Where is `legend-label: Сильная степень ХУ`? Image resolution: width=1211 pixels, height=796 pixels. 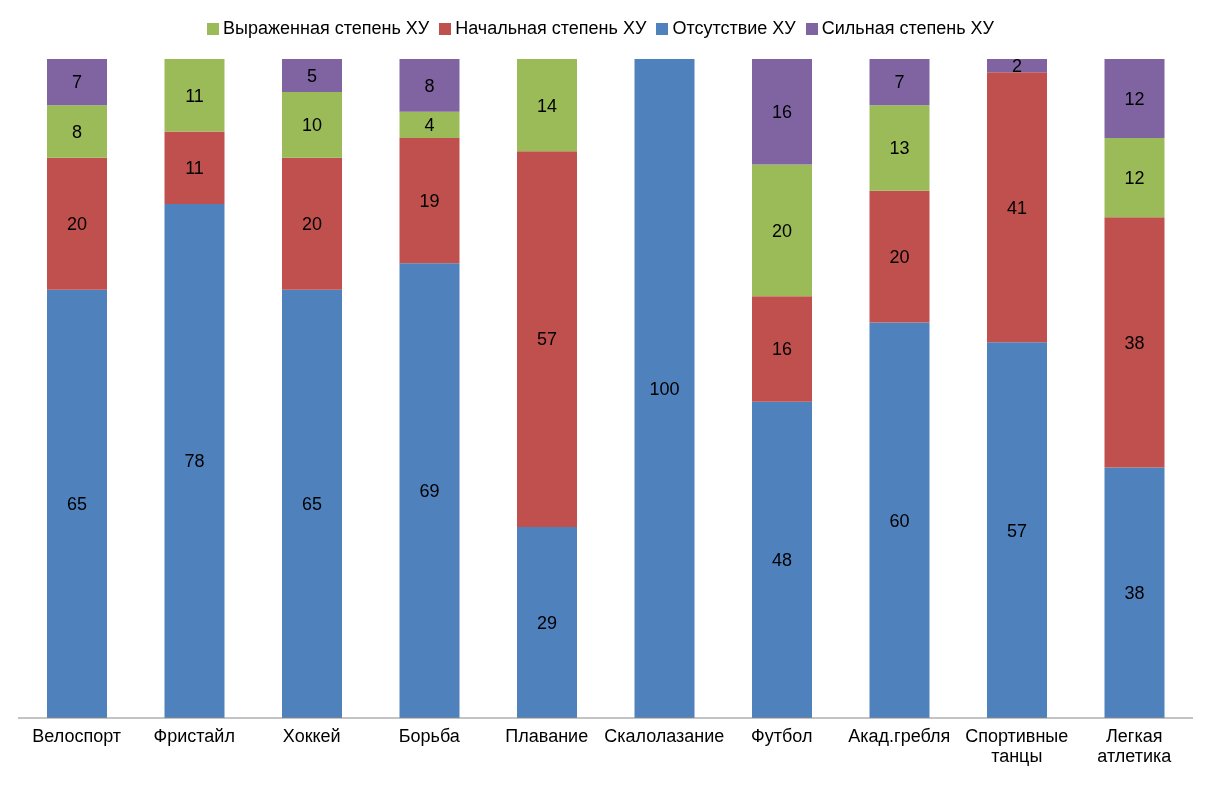
legend-label: Сильная степень ХУ is located at coordinates (907, 28).